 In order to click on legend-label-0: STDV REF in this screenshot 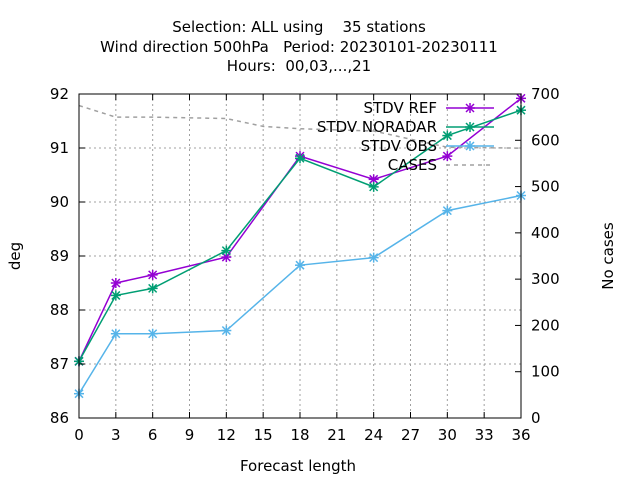, I will do `click(400, 108)`.